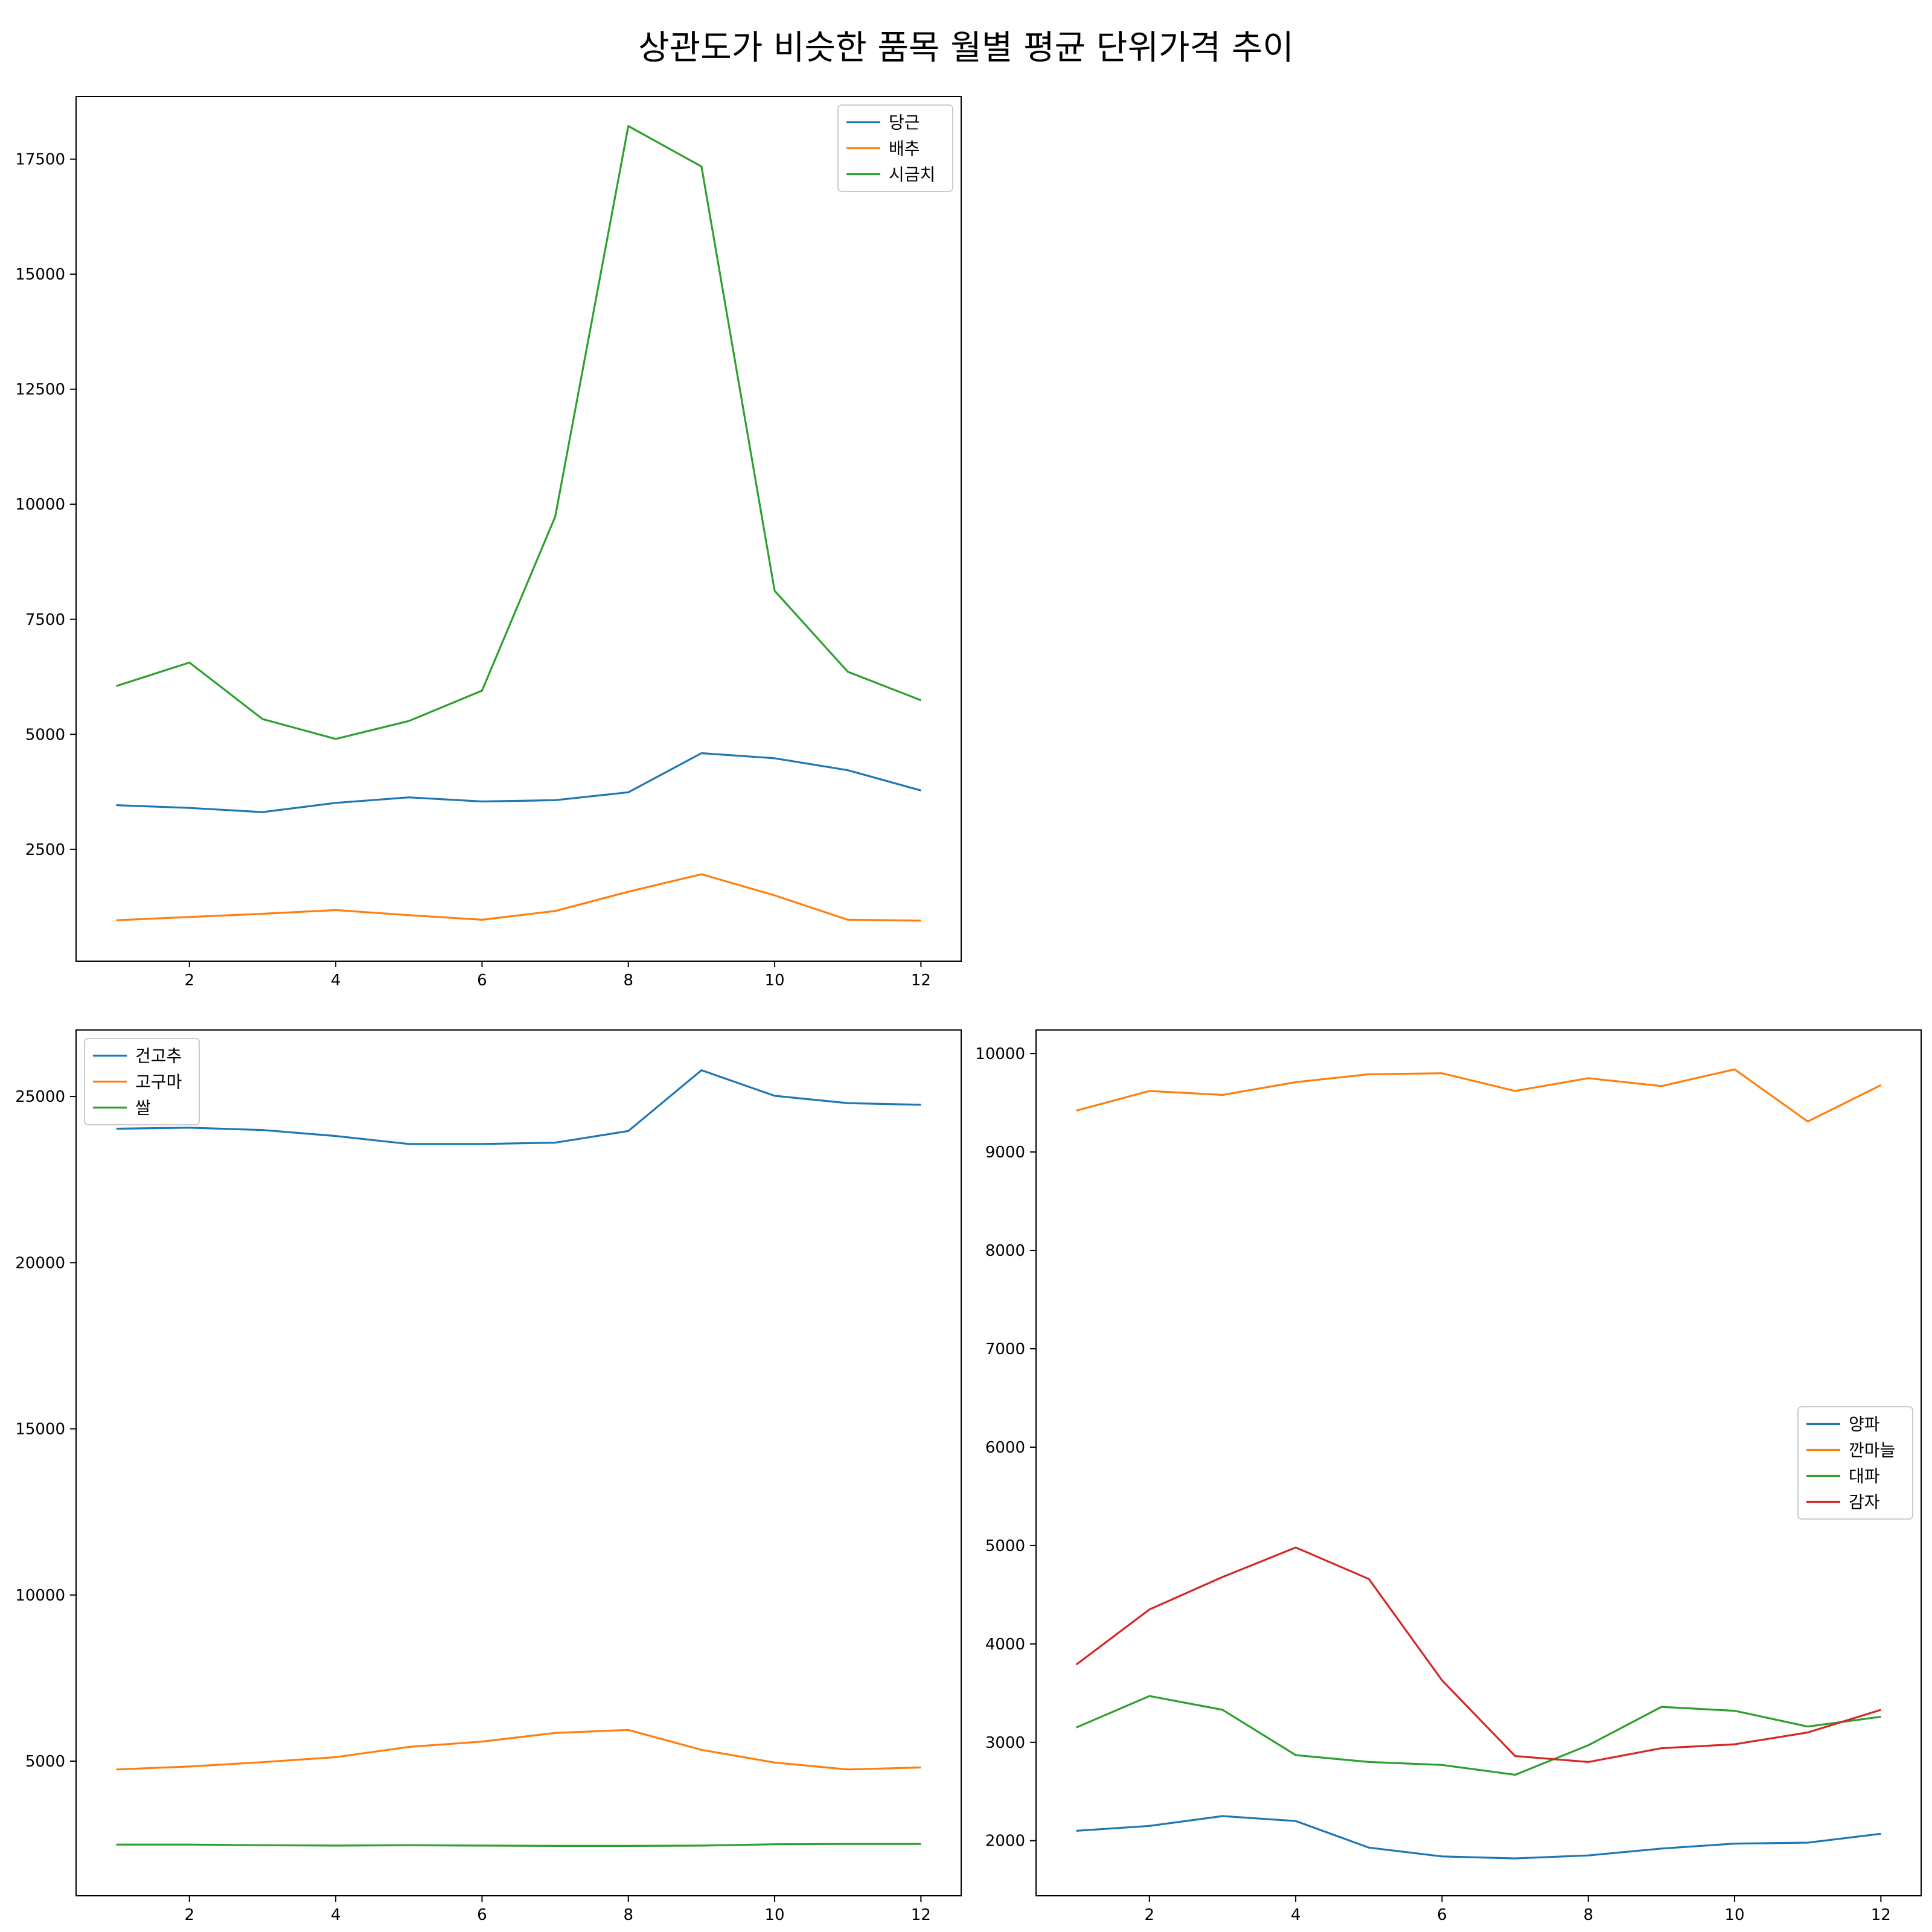 Image resolution: width=1932 pixels, height=1932 pixels. I want to click on series-line-대파, so click(1478, 1735).